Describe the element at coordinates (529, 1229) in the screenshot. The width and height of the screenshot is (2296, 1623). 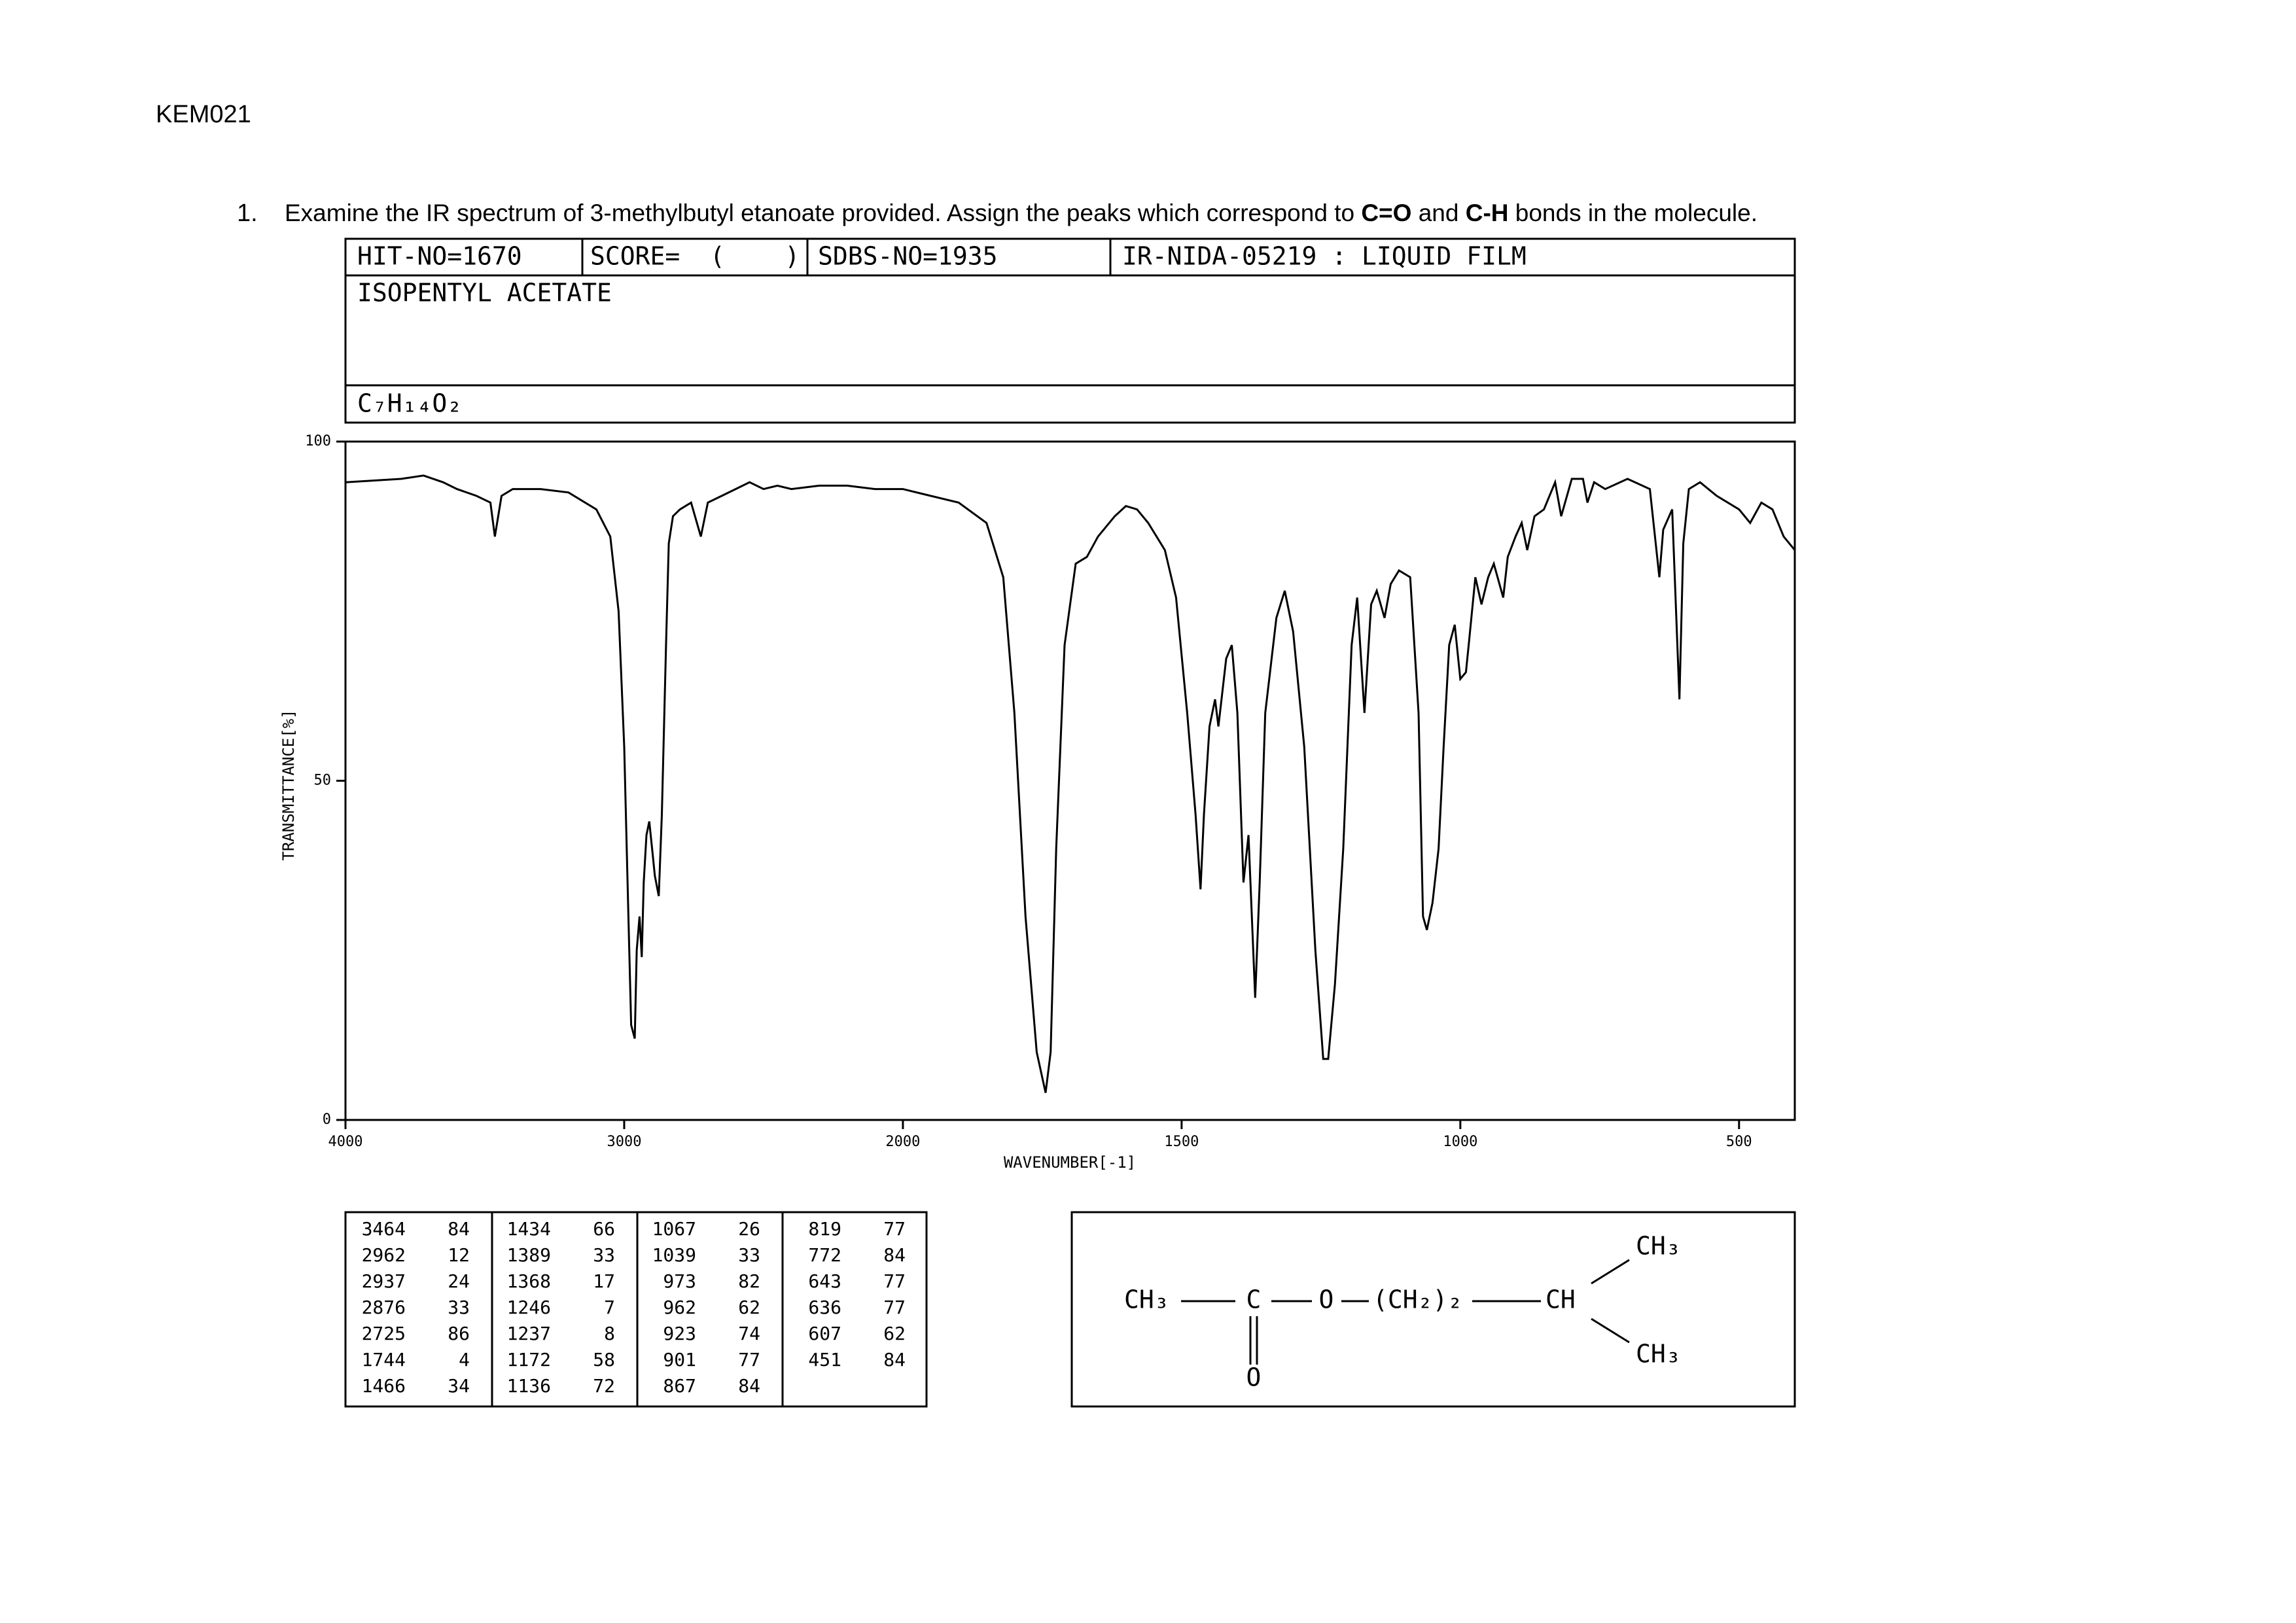
I see `peak-wavenumber: 1434` at that location.